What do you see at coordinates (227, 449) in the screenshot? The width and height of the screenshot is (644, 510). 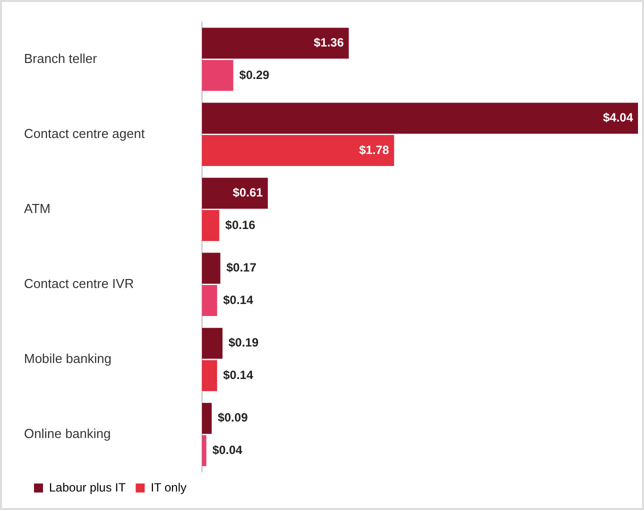 I see `data-label: $0.04` at bounding box center [227, 449].